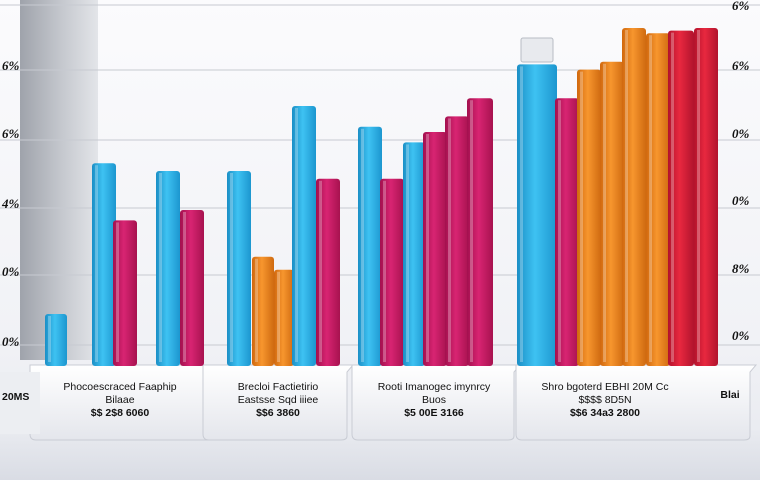 The width and height of the screenshot is (760, 480). I want to click on bar-cap, so click(537, 50).